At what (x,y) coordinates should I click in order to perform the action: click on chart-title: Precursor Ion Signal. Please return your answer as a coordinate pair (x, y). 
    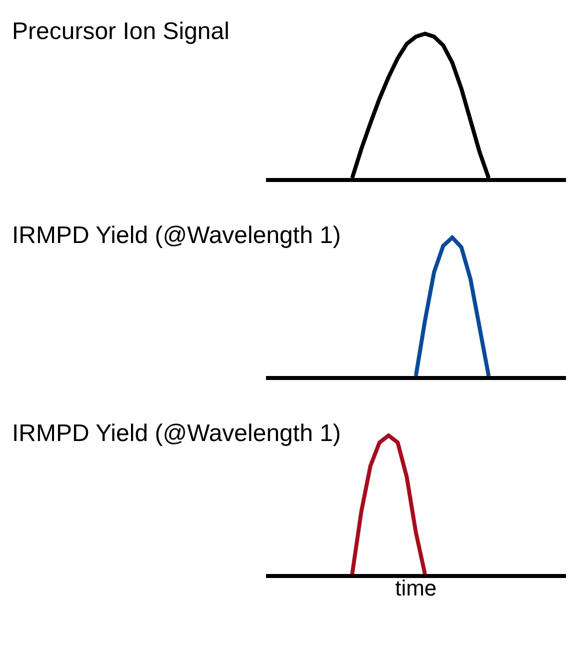
    Looking at the image, I should click on (121, 31).